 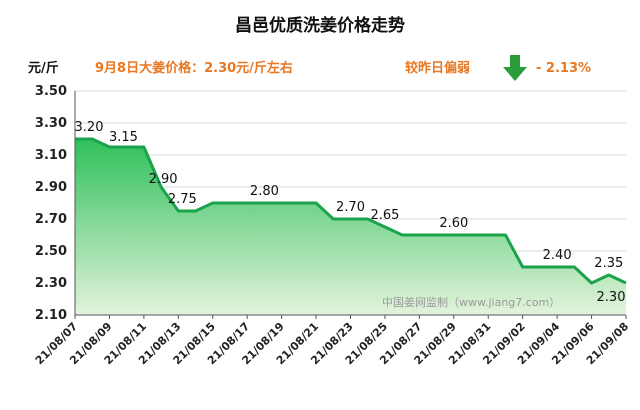 What do you see at coordinates (384, 215) in the screenshot?
I see `data-label: 2.65` at bounding box center [384, 215].